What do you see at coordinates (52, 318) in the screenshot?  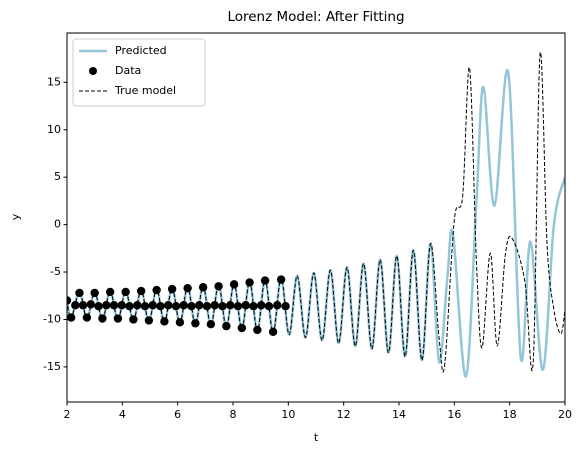 I see `y-tick-label: -10` at bounding box center [52, 318].